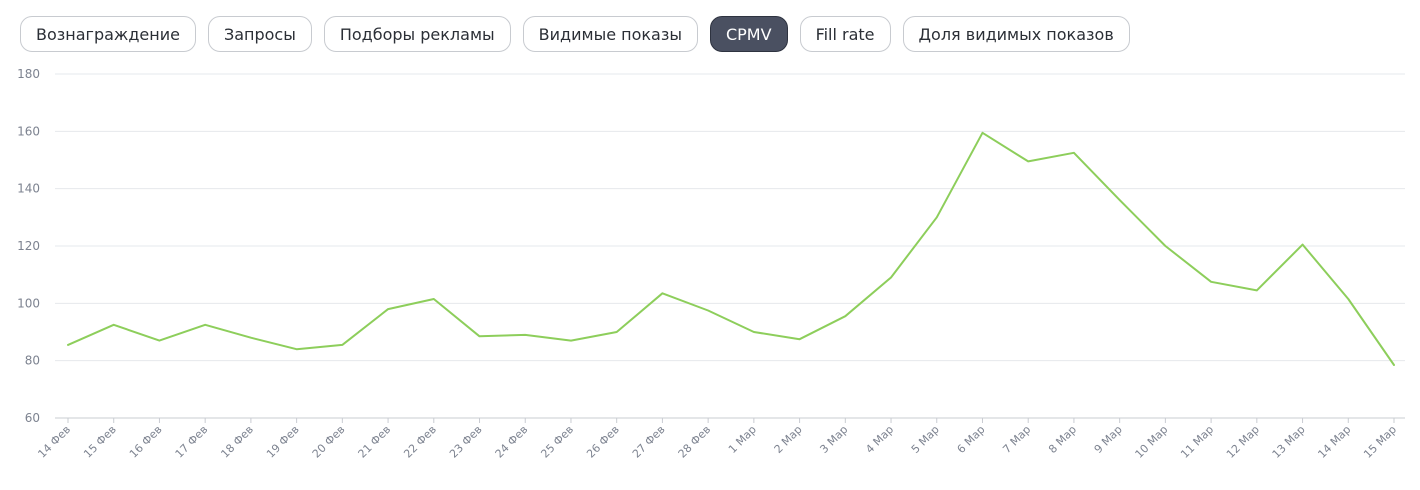 This screenshot has width=1420, height=490. I want to click on x-tick-label: 23 Фев, so click(466, 442).